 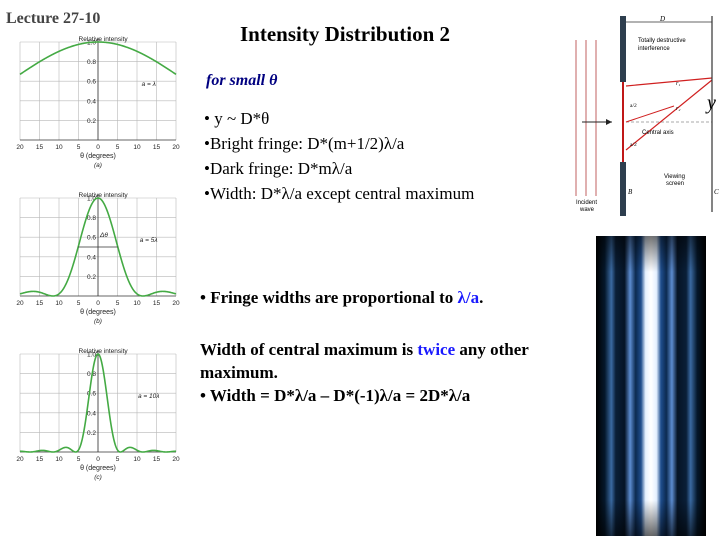 I want to click on panel-label: (b), so click(x=98, y=321).